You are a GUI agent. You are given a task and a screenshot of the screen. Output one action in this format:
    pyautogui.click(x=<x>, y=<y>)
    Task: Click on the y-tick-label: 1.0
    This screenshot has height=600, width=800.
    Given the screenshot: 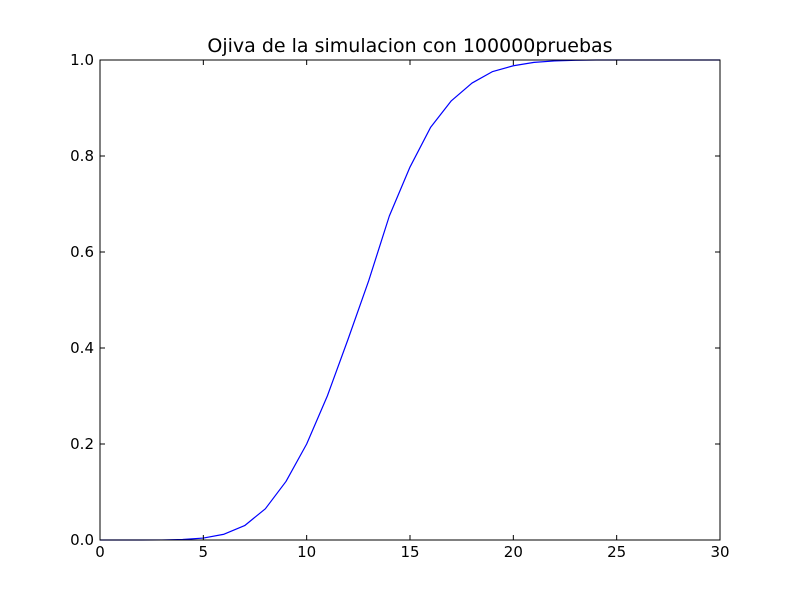 What is the action you would take?
    pyautogui.click(x=82, y=60)
    